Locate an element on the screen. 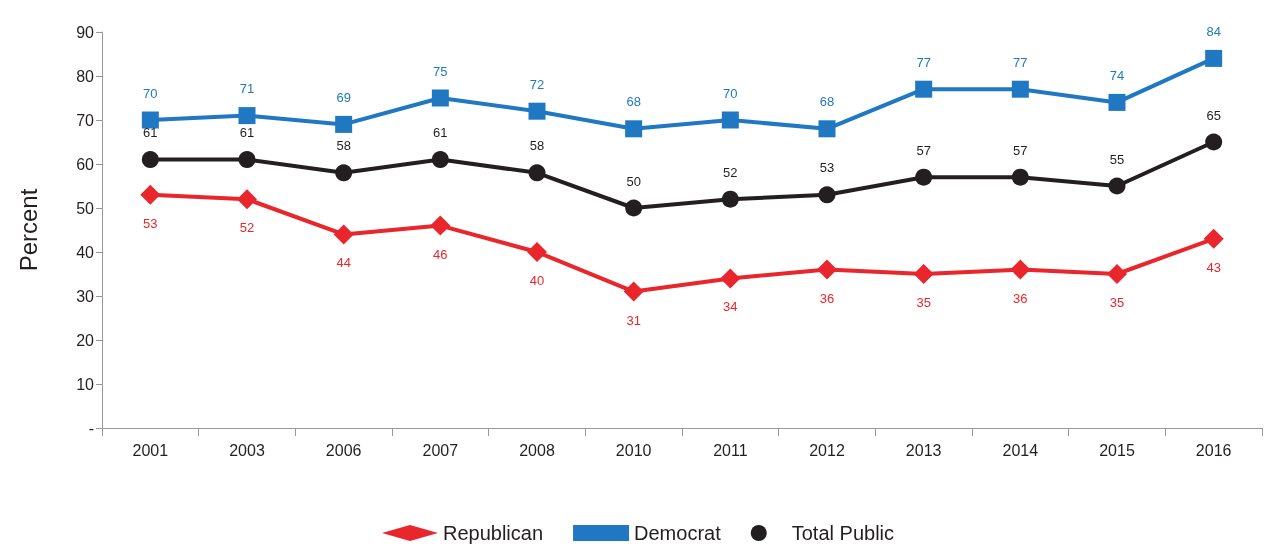 The width and height of the screenshot is (1276, 550). x-tick-label: 2016 is located at coordinates (1213, 450).